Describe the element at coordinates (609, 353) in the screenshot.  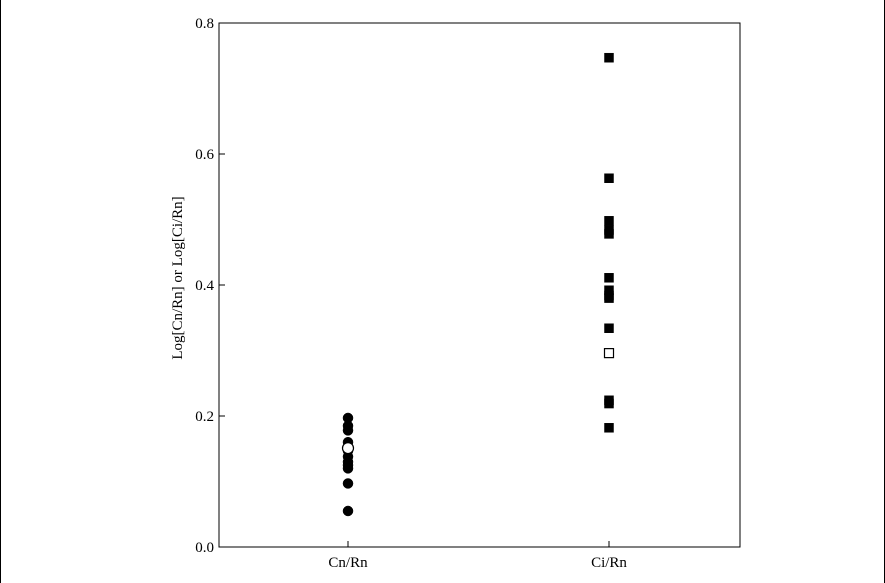
I see `mean-point-ci-rn` at that location.